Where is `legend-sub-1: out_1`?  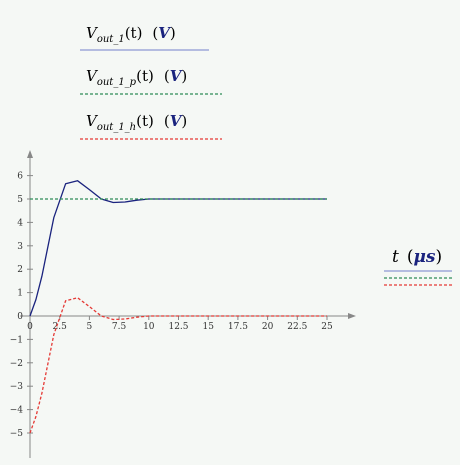
legend-sub-1: out_1 is located at coordinates (111, 39).